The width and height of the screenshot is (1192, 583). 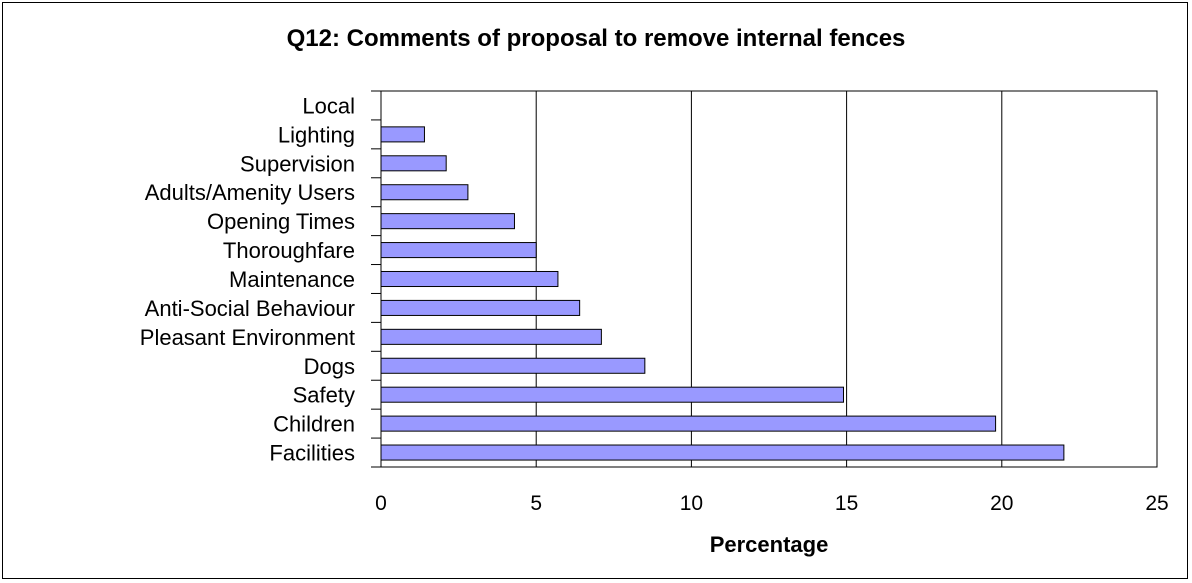 I want to click on category-label: Lighting, so click(x=316, y=134).